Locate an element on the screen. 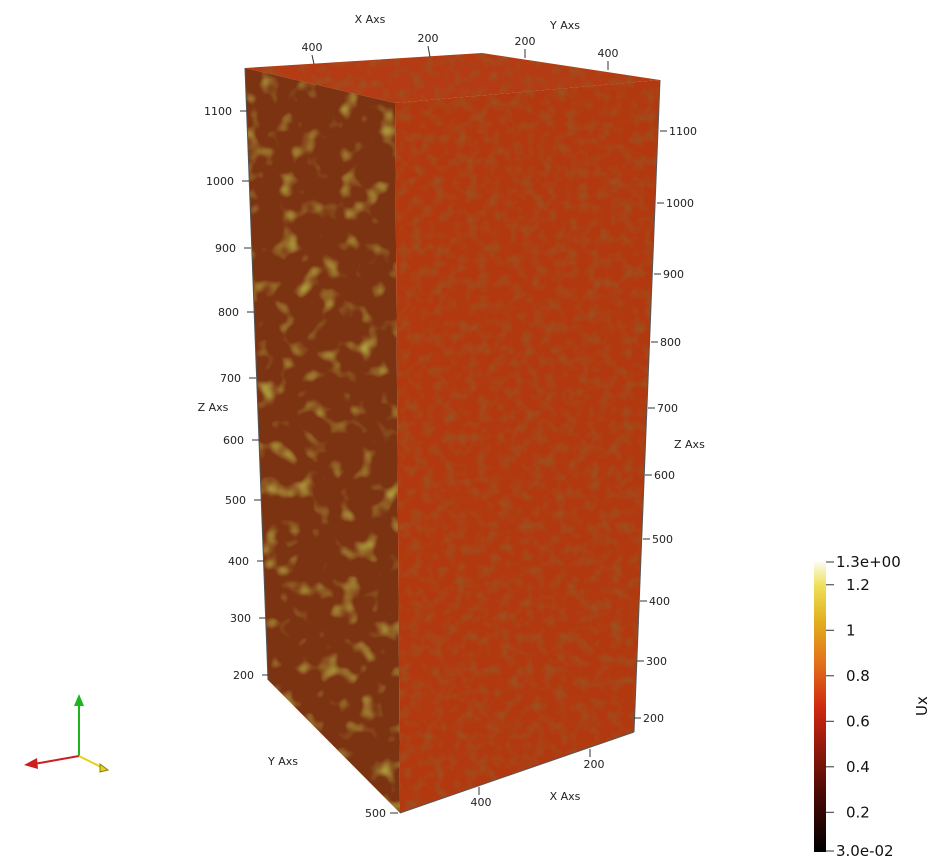  z-tick-left: 1100 is located at coordinates (218, 111).